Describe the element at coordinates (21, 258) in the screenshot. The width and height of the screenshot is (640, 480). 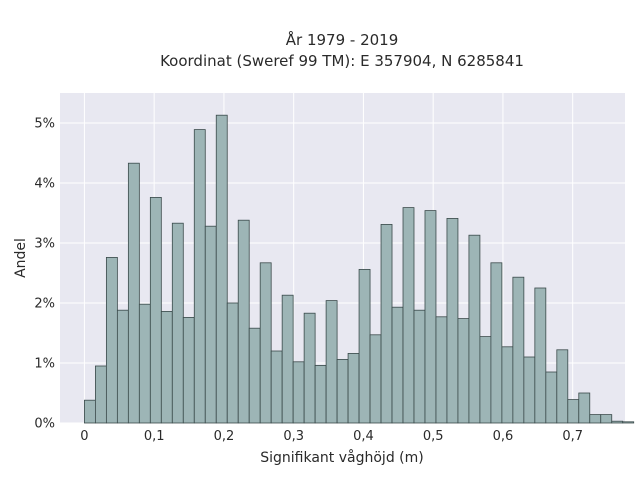
I see `y-axis-label: Andel` at that location.